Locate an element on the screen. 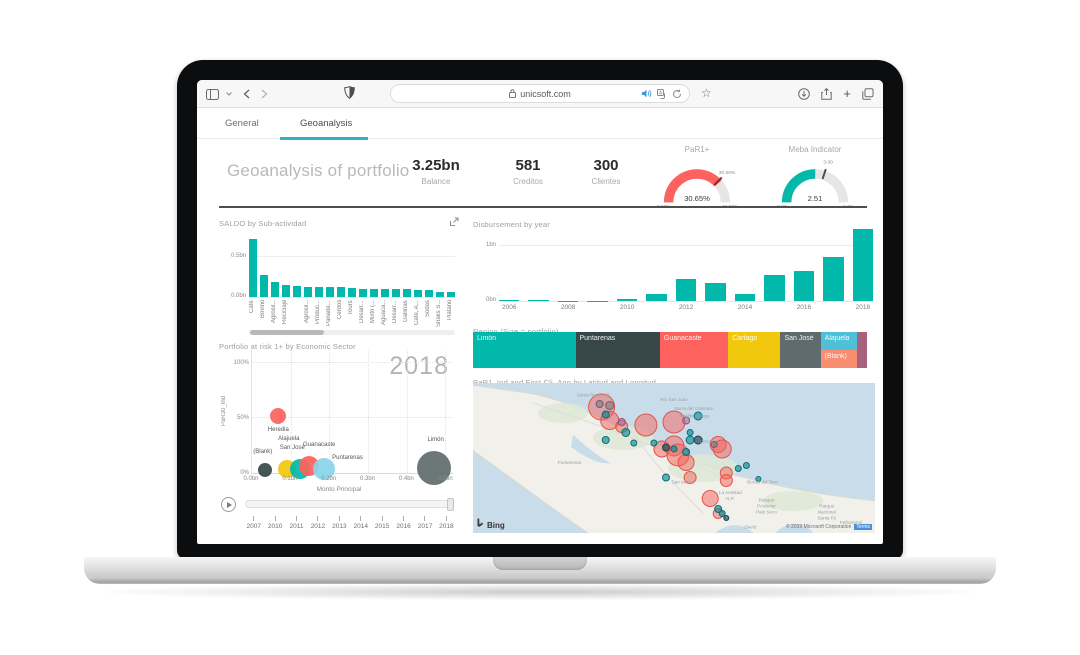 The image size is (1080, 655). treemap-block: Cartago is located at coordinates (754, 350).